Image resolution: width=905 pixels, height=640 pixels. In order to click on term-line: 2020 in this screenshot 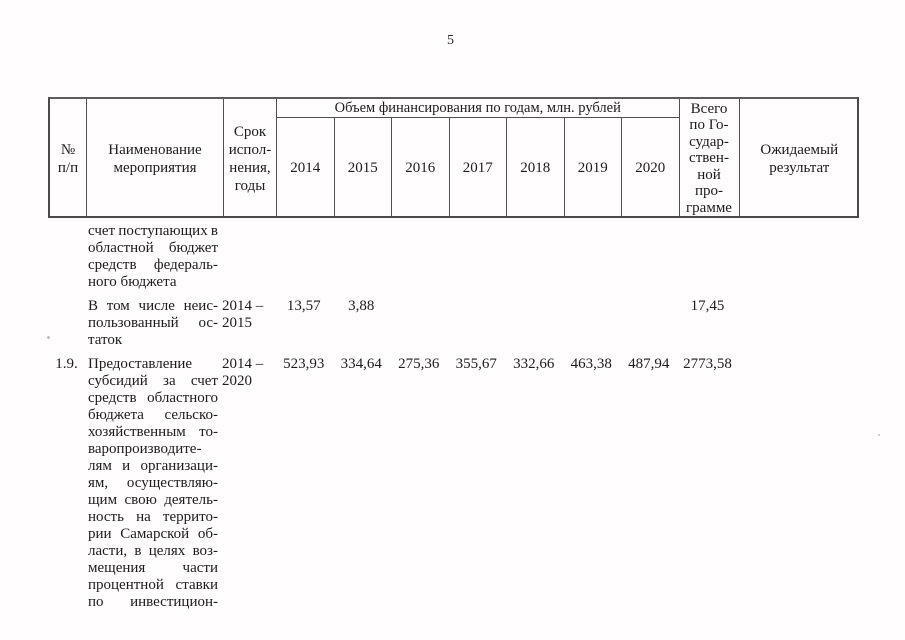, I will do `click(237, 381)`.